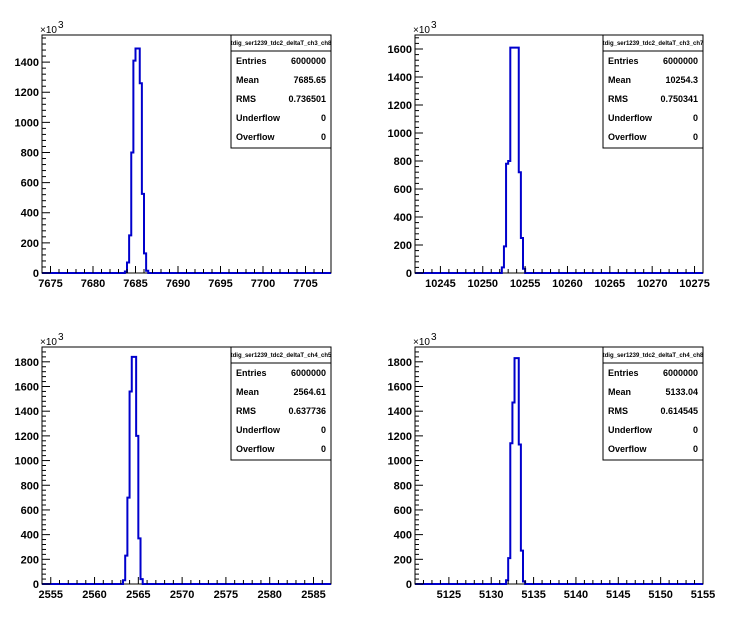 This screenshot has width=746, height=622. Describe the element at coordinates (679, 99) in the screenshot. I see `stats-value: 0.750341` at that location.